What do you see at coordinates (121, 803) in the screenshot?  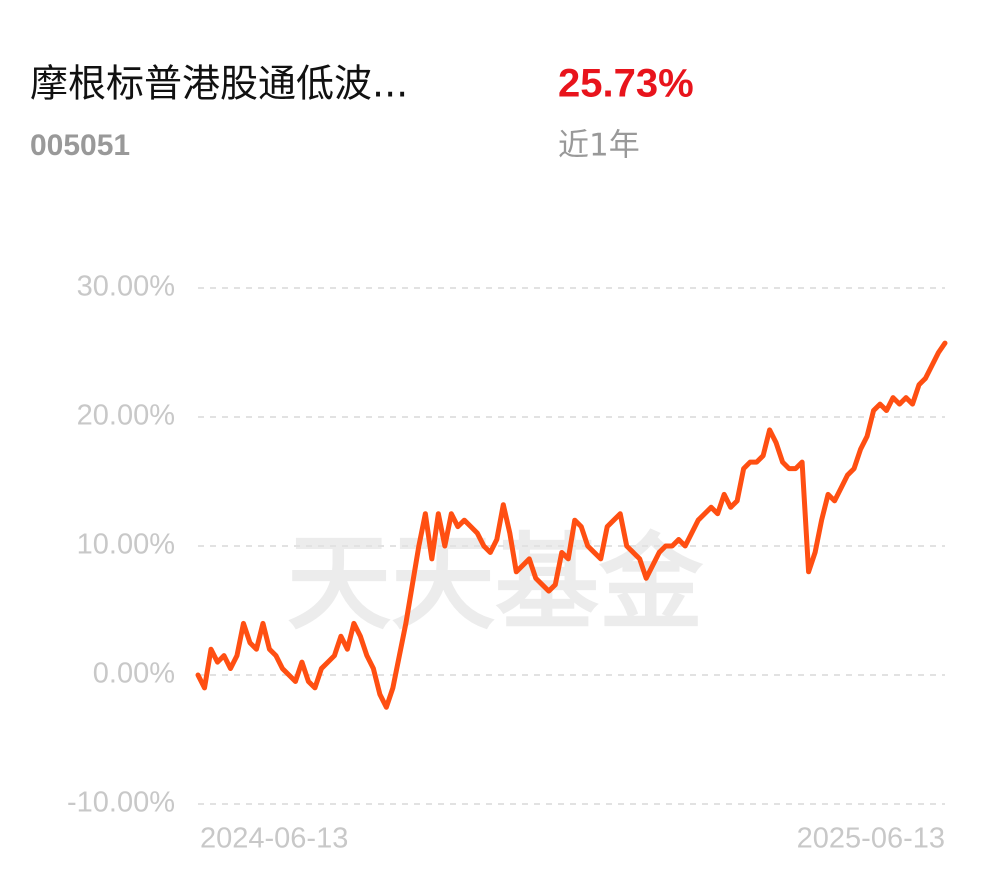 I see `y-tick-label: -10.00%` at bounding box center [121, 803].